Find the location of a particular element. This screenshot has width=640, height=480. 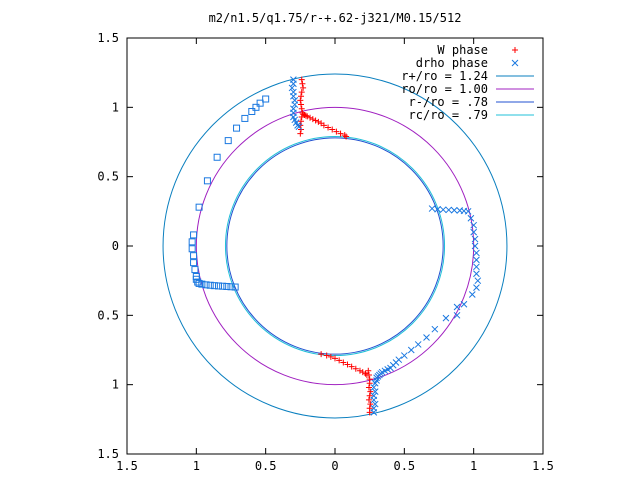

x-tick-label: 1 is located at coordinates (473, 466).